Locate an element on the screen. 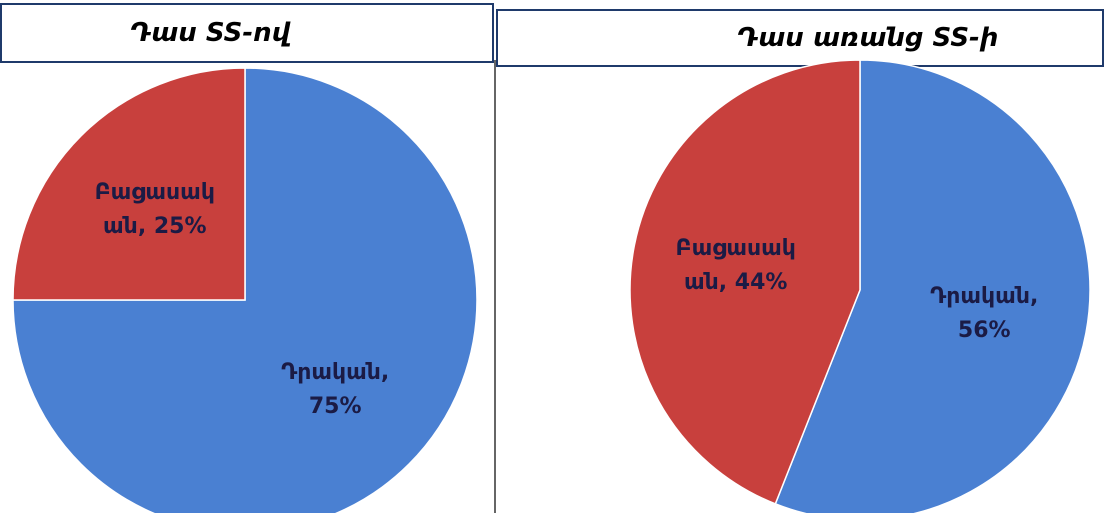 The image size is (1104, 513). chart-title: Դաս SS-ով is located at coordinates (210, 33).